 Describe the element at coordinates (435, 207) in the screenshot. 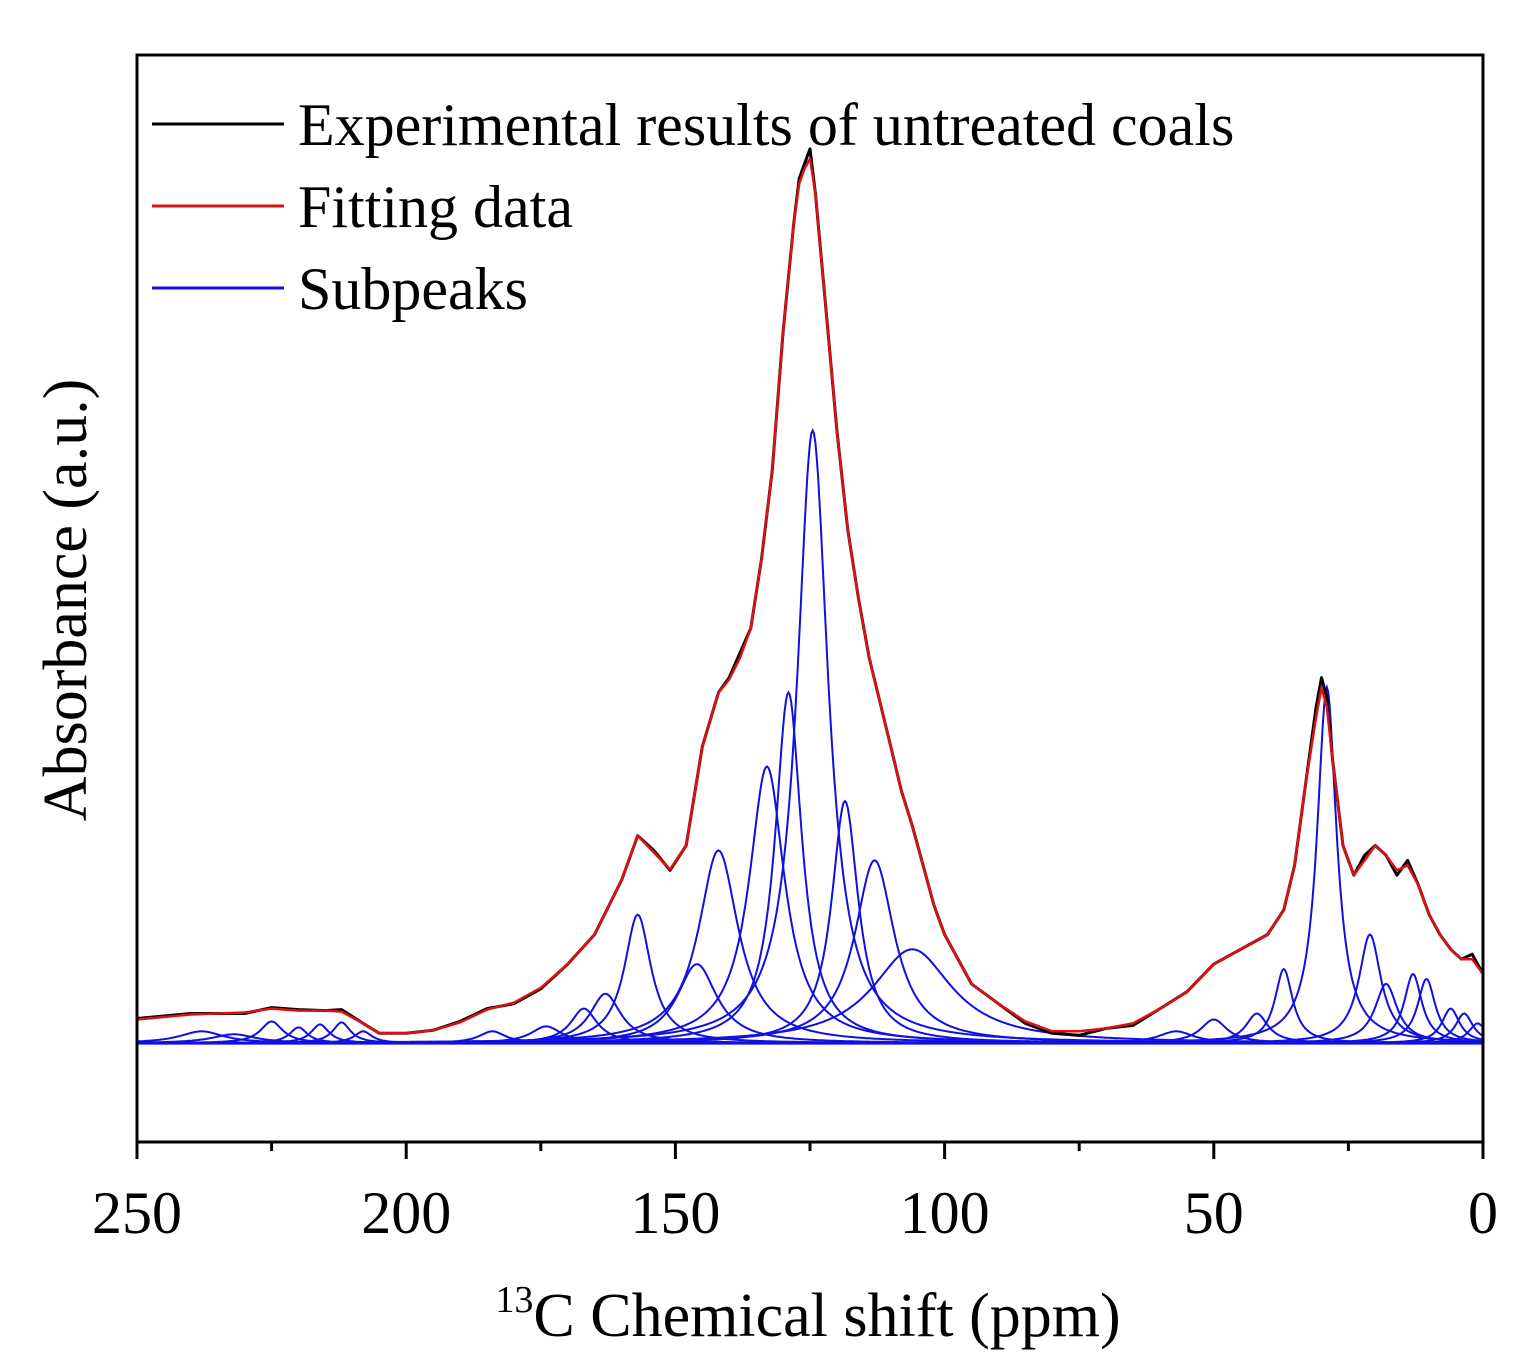

I see `legend-label-fitting: Fitting data` at that location.